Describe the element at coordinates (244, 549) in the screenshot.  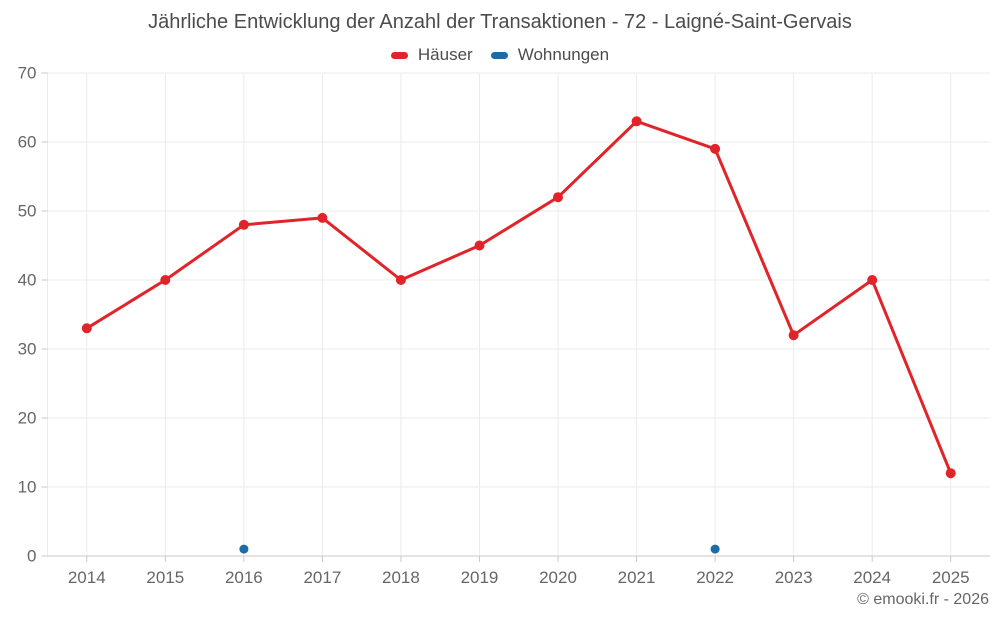
I see `data-point-wohnungen-2016` at that location.